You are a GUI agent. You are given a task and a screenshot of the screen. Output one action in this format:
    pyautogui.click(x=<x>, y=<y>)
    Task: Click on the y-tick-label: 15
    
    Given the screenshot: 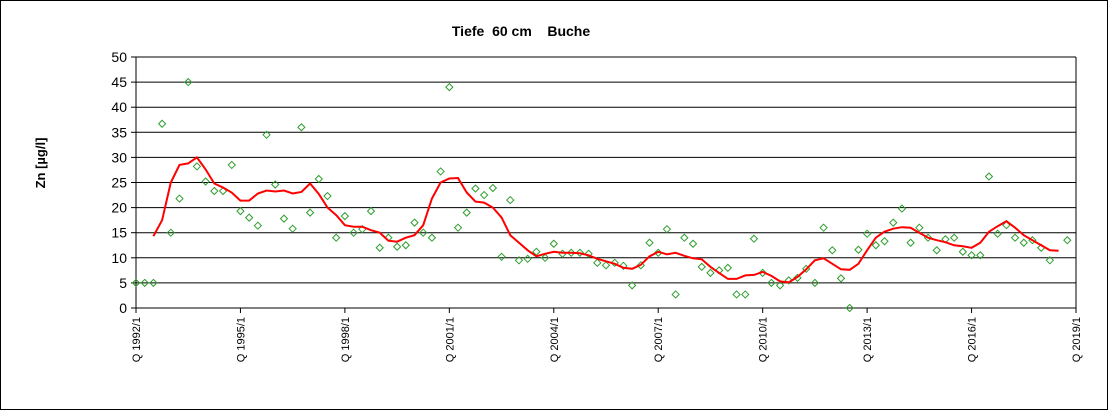 What is the action you would take?
    pyautogui.click(x=119, y=233)
    